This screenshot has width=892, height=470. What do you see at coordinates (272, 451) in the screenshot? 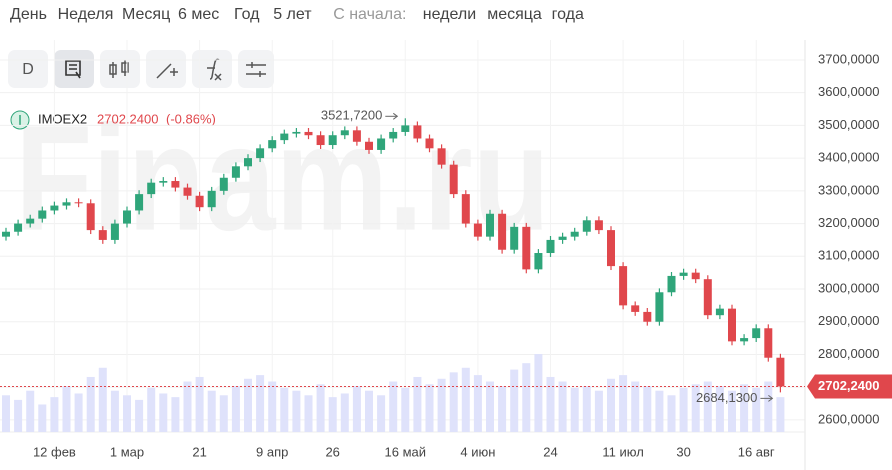
I see `x-tick-label: 9 апр` at bounding box center [272, 451].